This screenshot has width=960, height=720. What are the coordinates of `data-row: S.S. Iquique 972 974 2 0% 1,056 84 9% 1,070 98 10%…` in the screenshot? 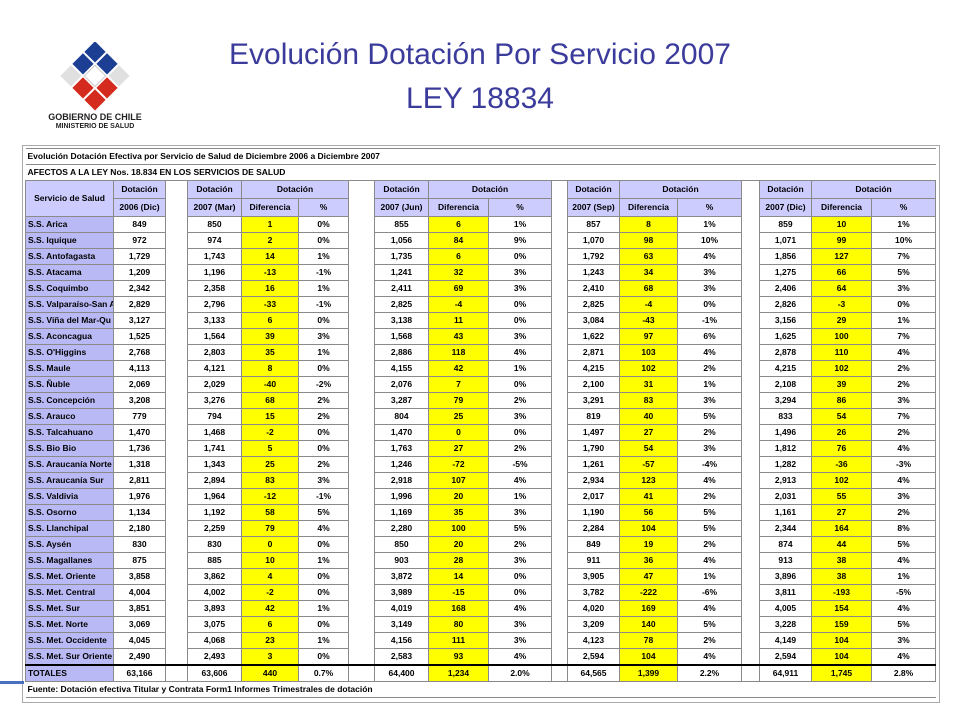 It's located at (481, 240).